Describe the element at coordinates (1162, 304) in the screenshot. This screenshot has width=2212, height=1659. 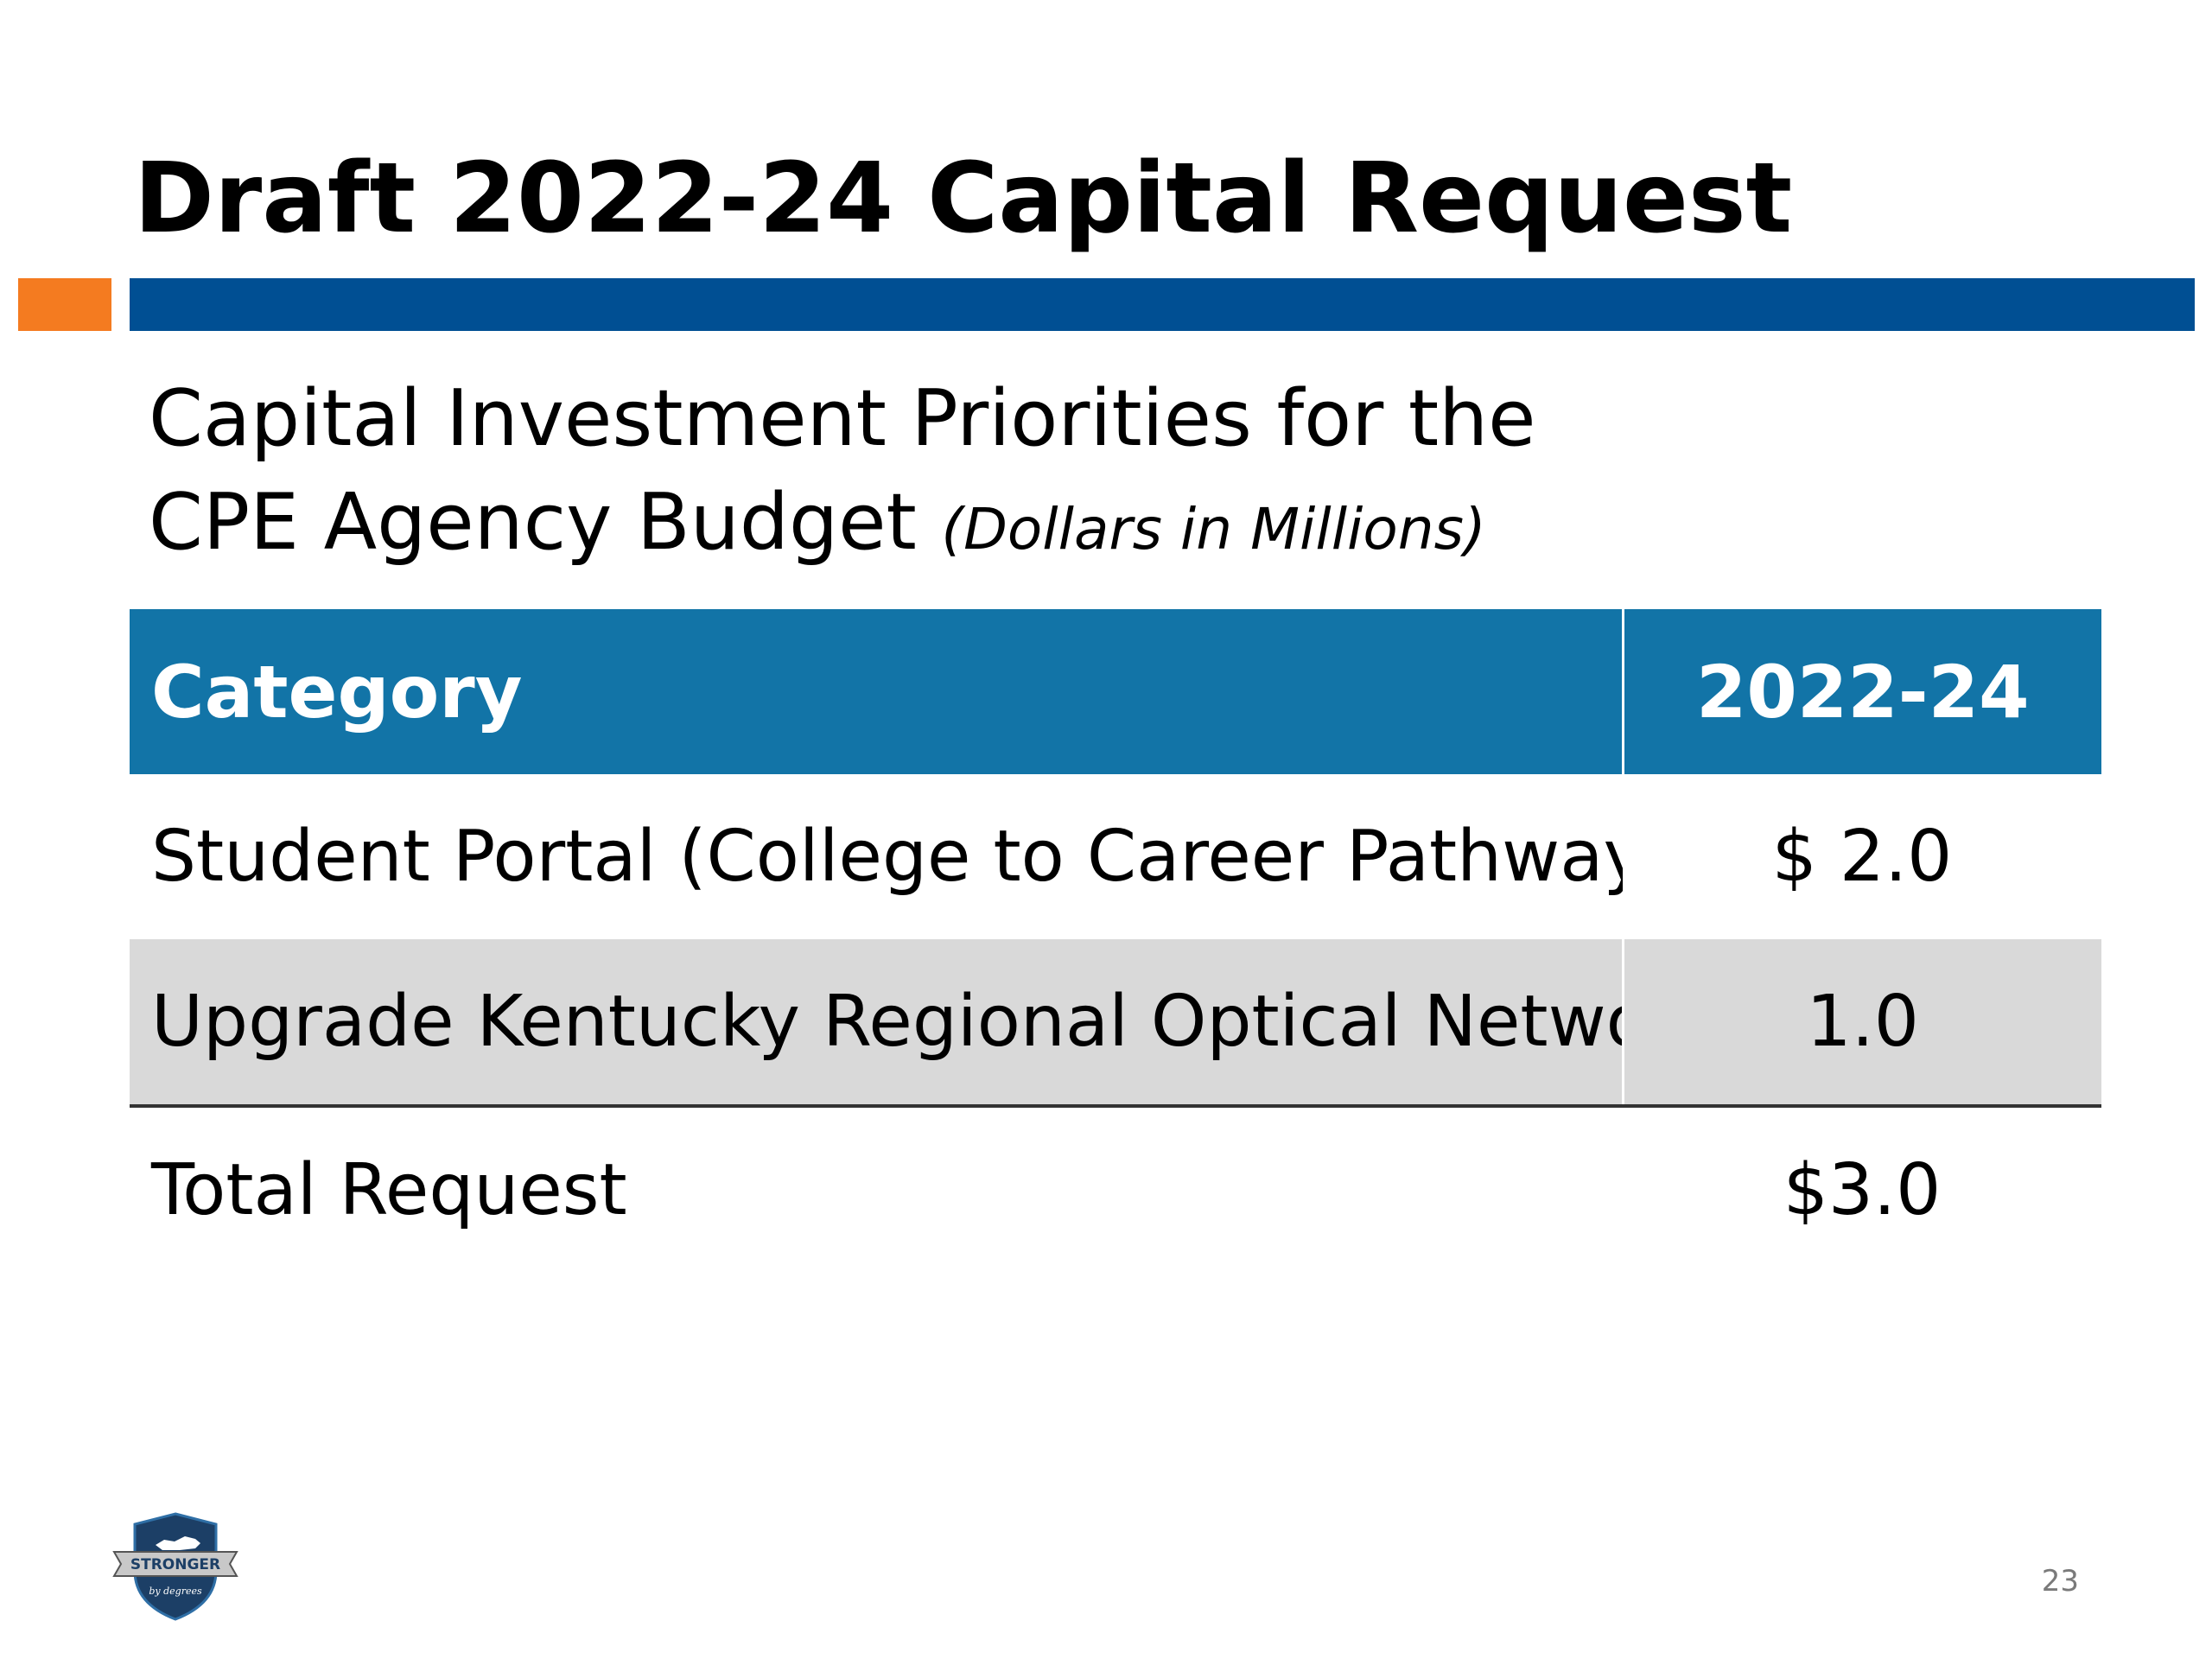
I see `title-rule` at that location.